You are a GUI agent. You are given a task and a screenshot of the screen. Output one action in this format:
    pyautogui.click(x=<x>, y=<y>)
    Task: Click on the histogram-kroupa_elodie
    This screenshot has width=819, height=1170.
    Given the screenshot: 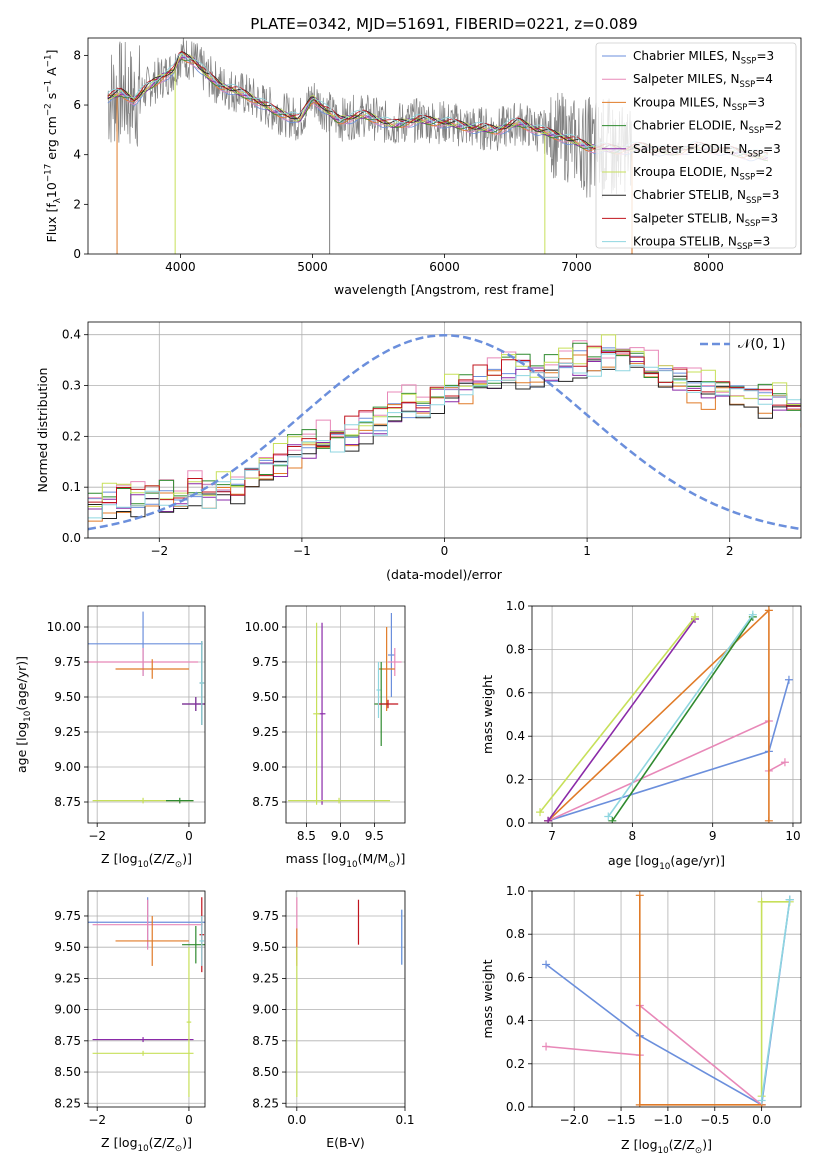 What is the action you would take?
    pyautogui.click(x=444, y=420)
    